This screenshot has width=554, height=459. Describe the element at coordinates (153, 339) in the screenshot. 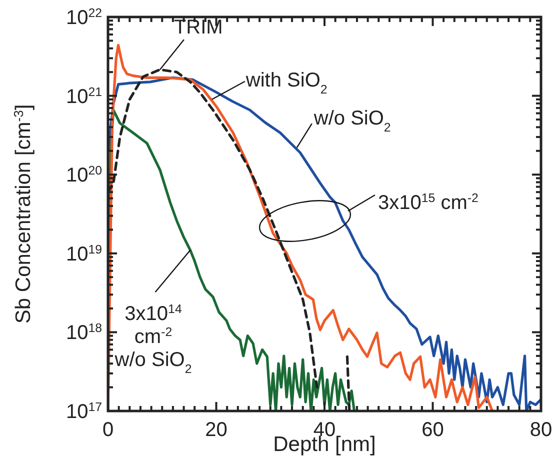

I see `annotation: 3x10$^{14}$ cm$^{-2}$ w/o SiO$_{2}$` at that location.